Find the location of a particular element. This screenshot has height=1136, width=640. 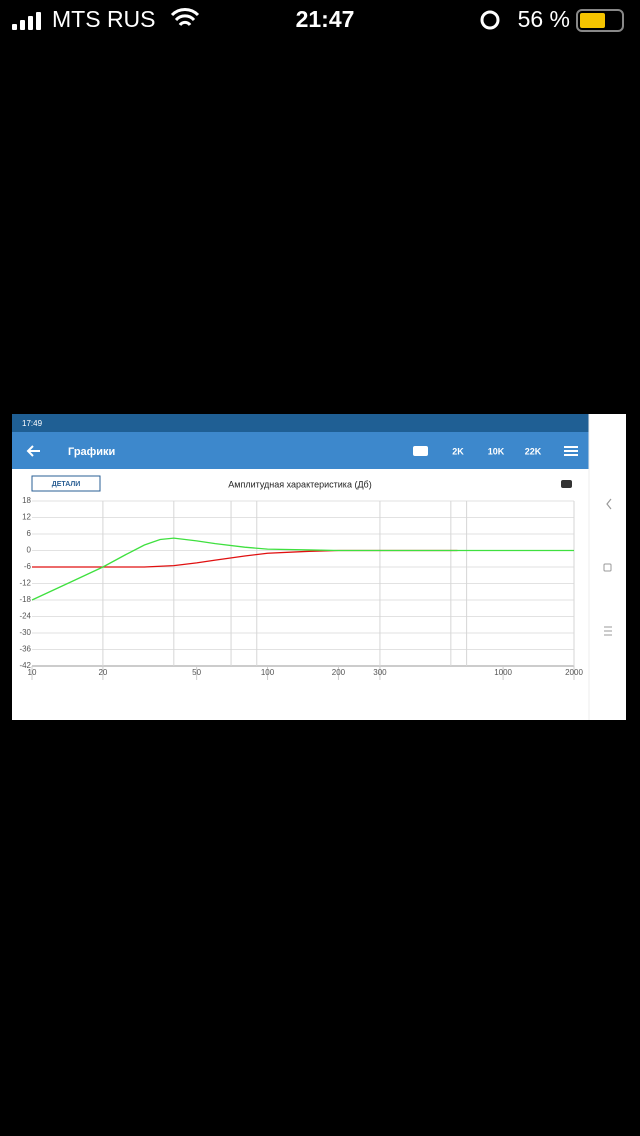

battery-icon is located at coordinates (600, 20).